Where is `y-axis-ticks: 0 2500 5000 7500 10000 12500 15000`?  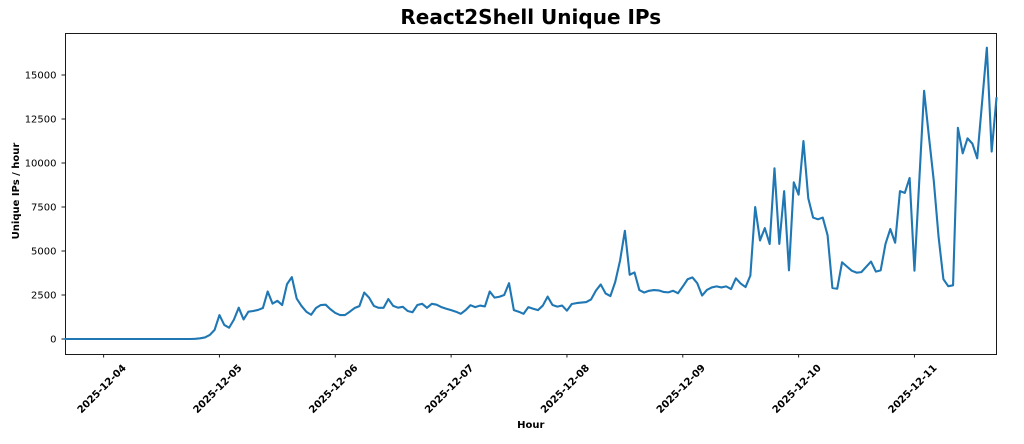 y-axis-ticks: 0 2500 5000 7500 10000 12500 15000 is located at coordinates (45, 208).